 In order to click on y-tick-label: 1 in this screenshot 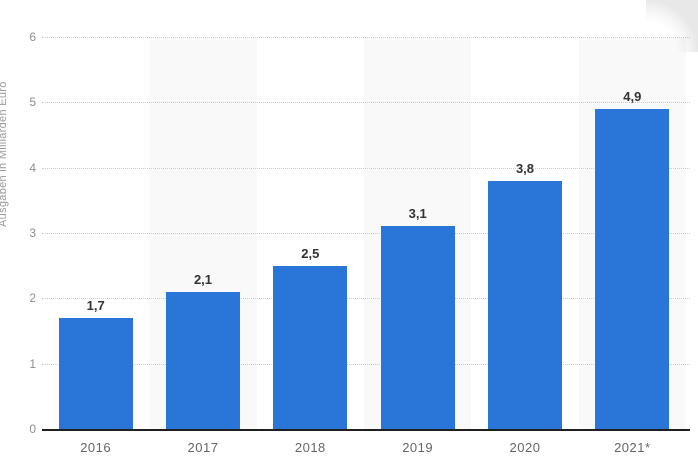, I will do `click(32, 363)`.